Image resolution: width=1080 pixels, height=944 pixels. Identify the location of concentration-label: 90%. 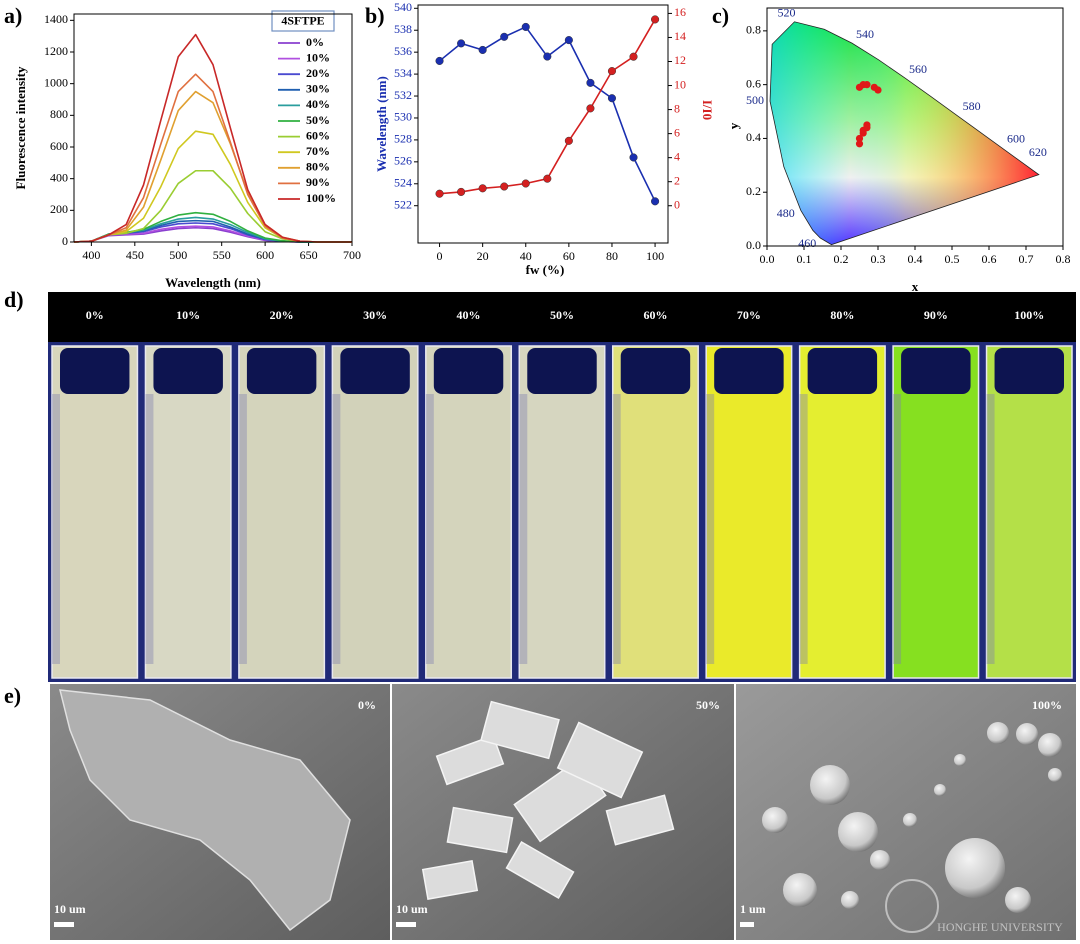
(936, 315).